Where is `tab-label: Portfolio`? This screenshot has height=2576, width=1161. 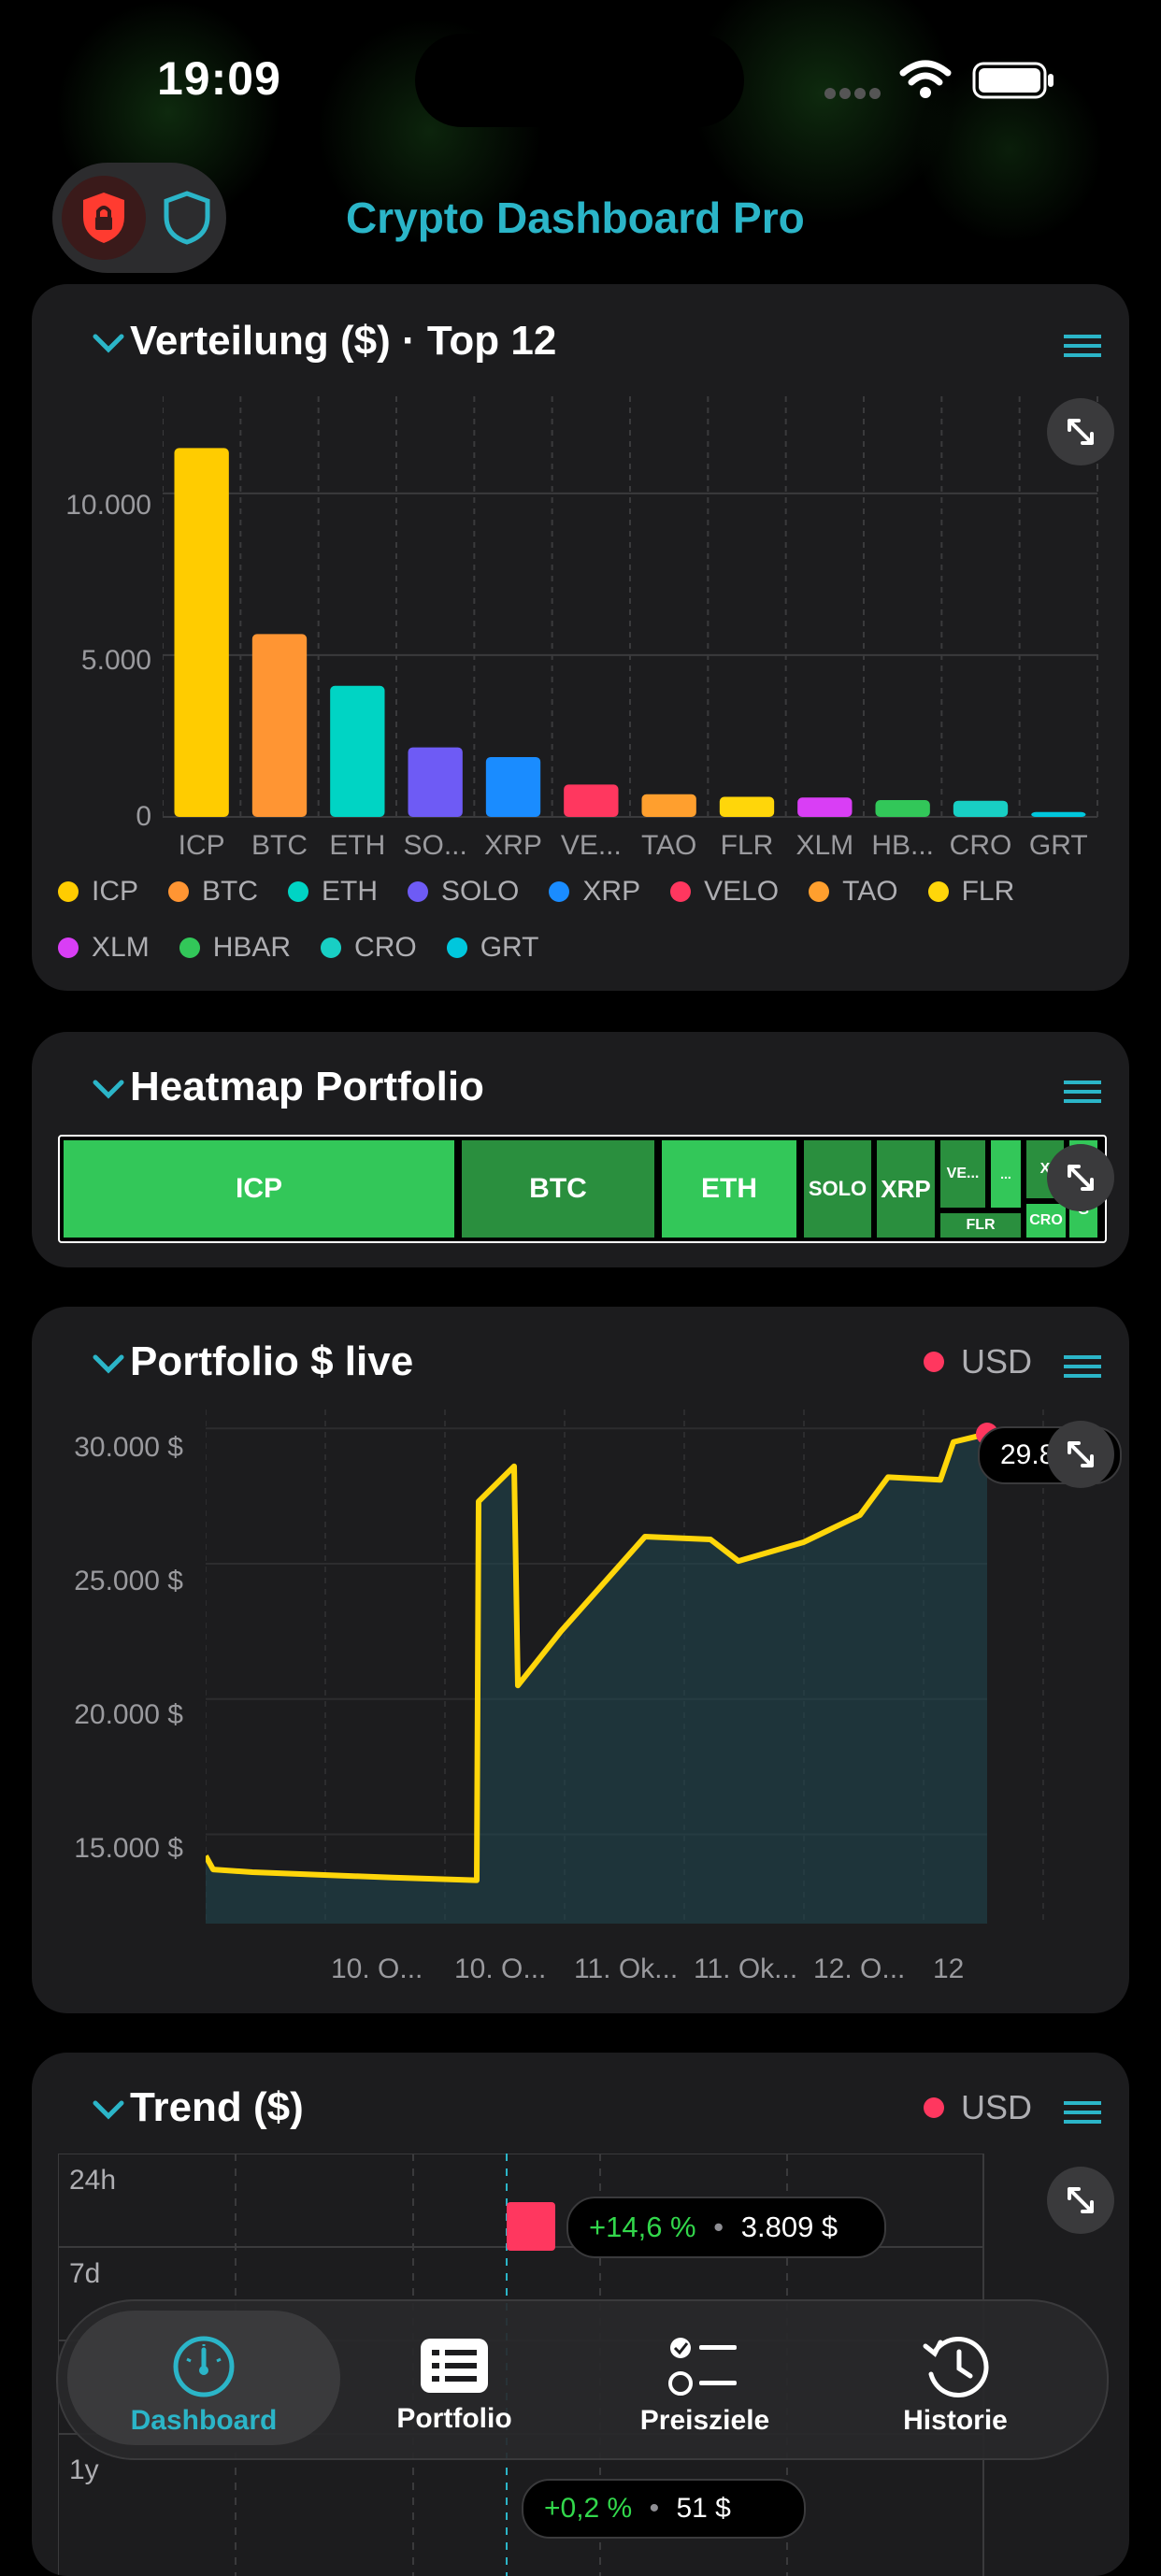 tab-label: Portfolio is located at coordinates (454, 2418).